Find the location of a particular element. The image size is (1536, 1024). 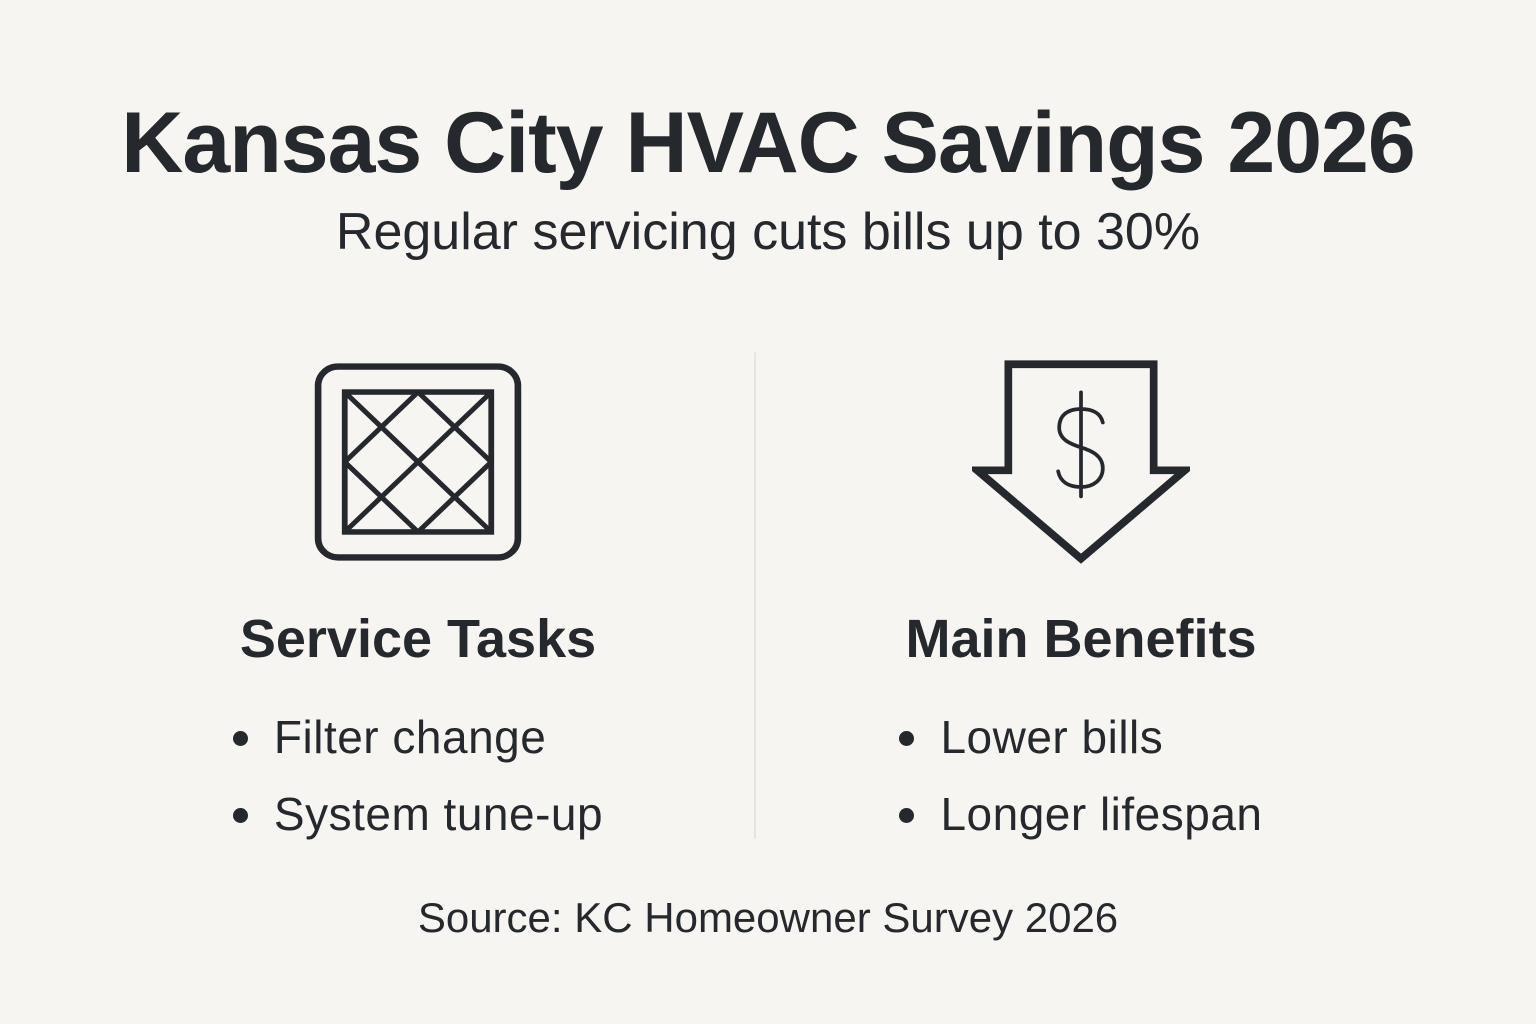

page-subtitle: Regular servicing cuts bills up to 30% is located at coordinates (768, 232).